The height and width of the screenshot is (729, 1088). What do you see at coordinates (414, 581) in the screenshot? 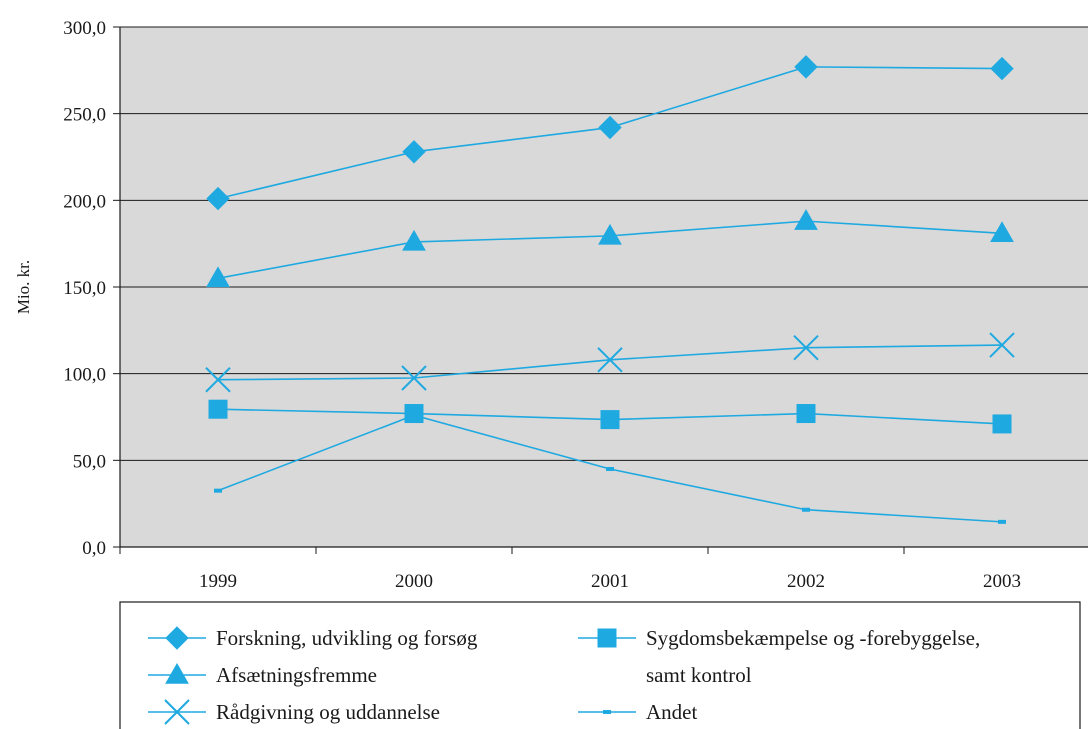
I see `x-tick-label: 2000` at bounding box center [414, 581].